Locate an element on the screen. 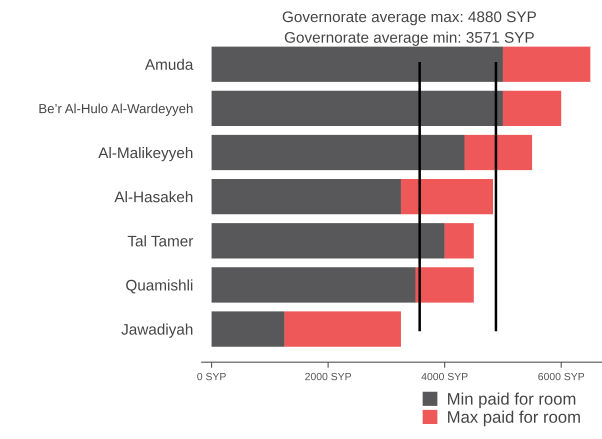 The image size is (602, 439). y-tick-label: Be’r Al-Hulo Al-Wardeyyeh is located at coordinates (115, 110).